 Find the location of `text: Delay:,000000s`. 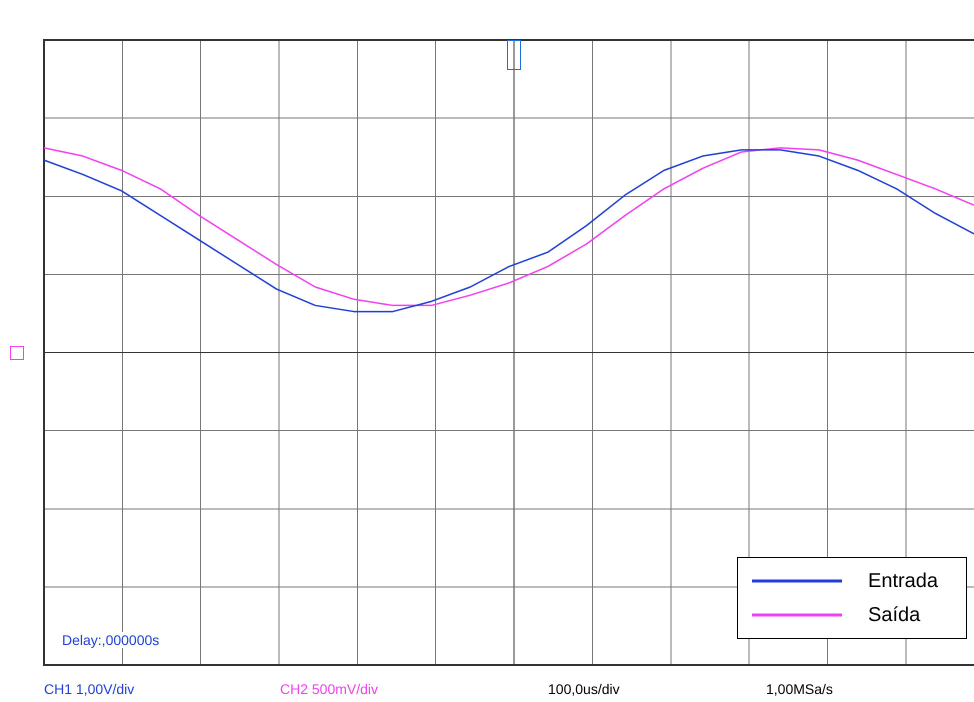

text: Delay:,000000s is located at coordinates (111, 640).